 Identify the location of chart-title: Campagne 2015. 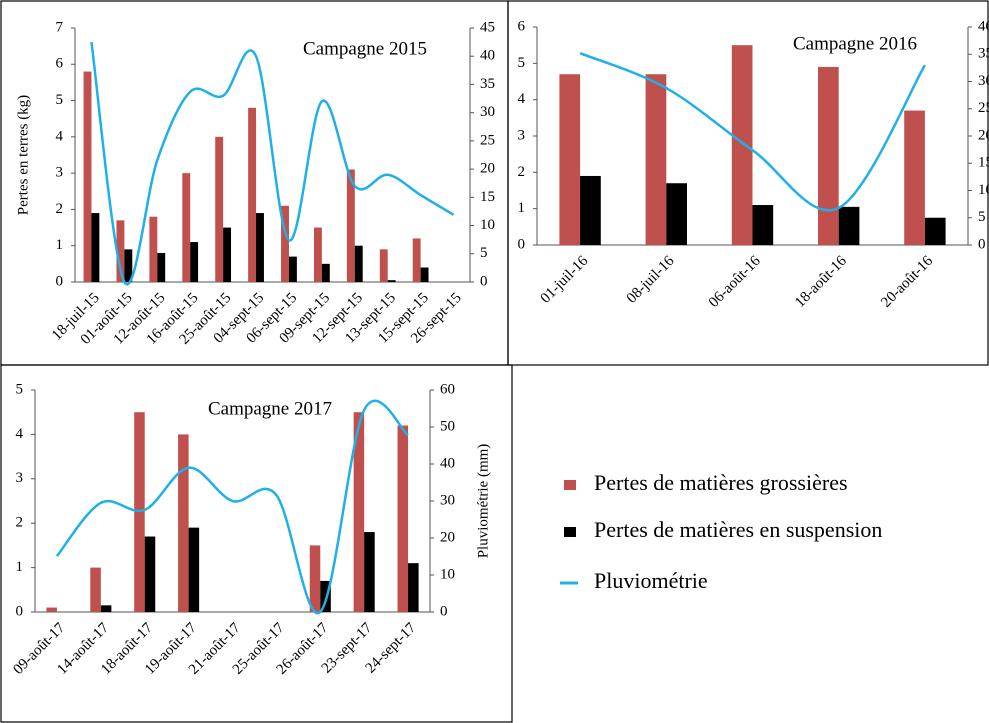
(365, 48).